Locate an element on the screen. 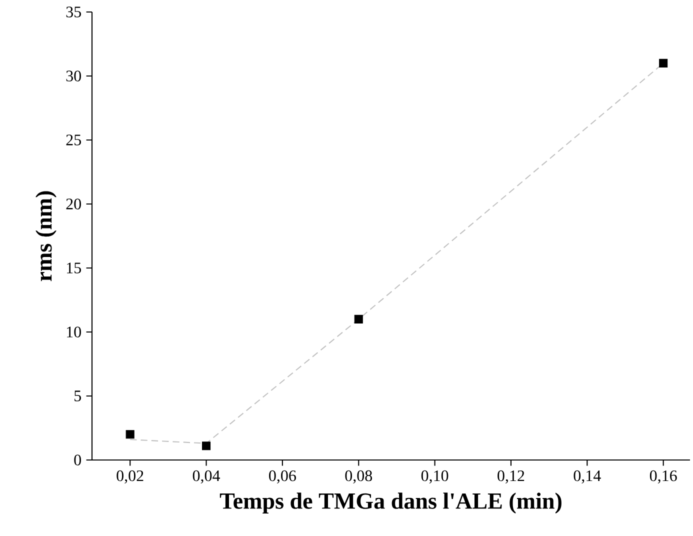 The image size is (693, 536). y-tick-label: 15 is located at coordinates (74, 268).